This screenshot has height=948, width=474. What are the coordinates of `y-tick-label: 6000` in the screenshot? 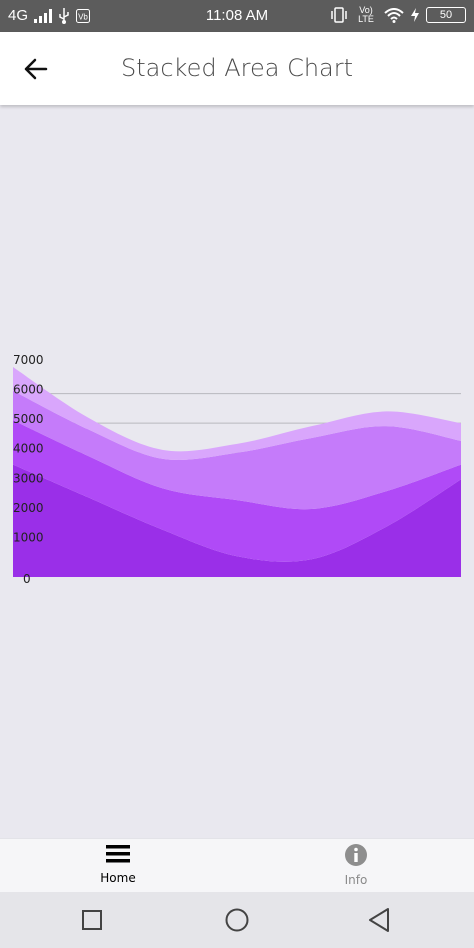 It's located at (28, 390).